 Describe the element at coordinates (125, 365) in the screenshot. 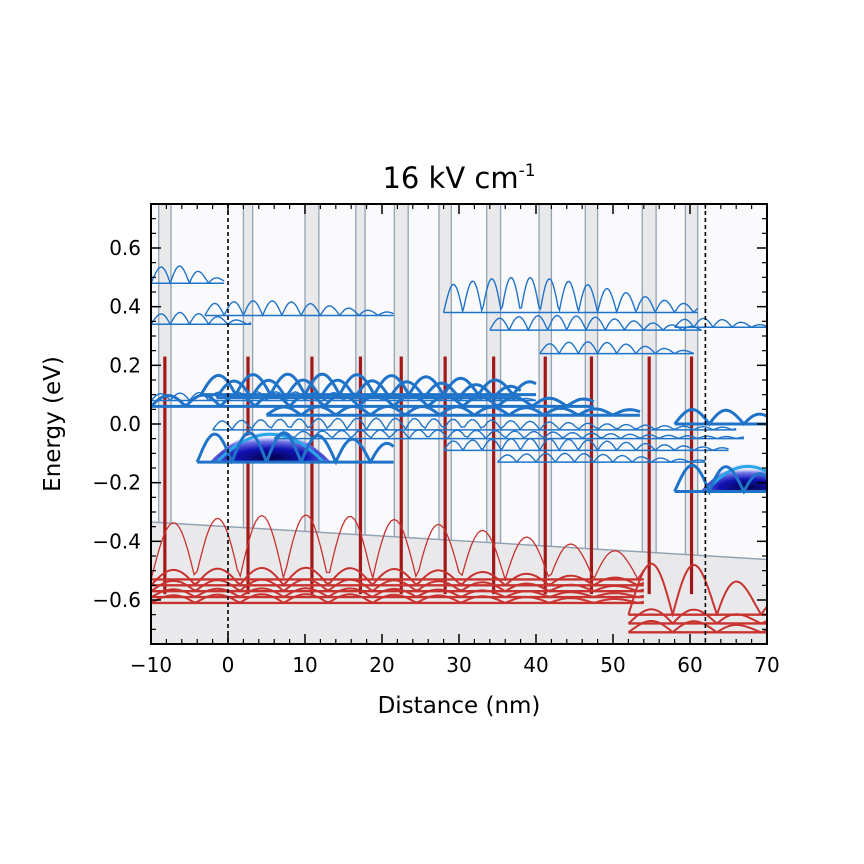

I see `y-tick-label: 0.2` at that location.